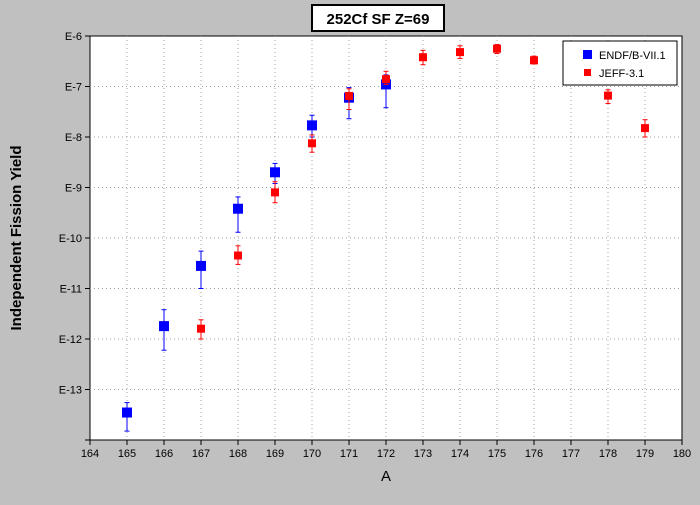  I want to click on x-tick-label: 180, so click(682, 454).